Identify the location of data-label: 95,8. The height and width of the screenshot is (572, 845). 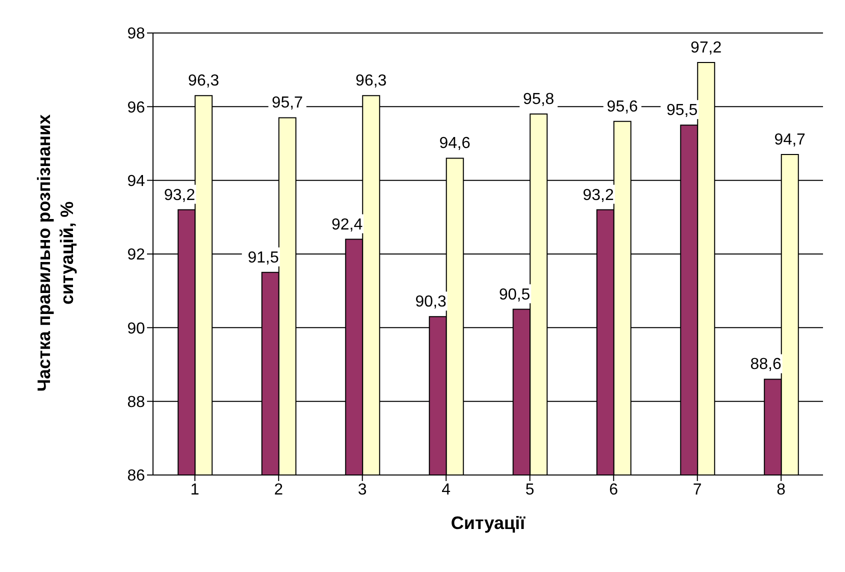
(538, 99).